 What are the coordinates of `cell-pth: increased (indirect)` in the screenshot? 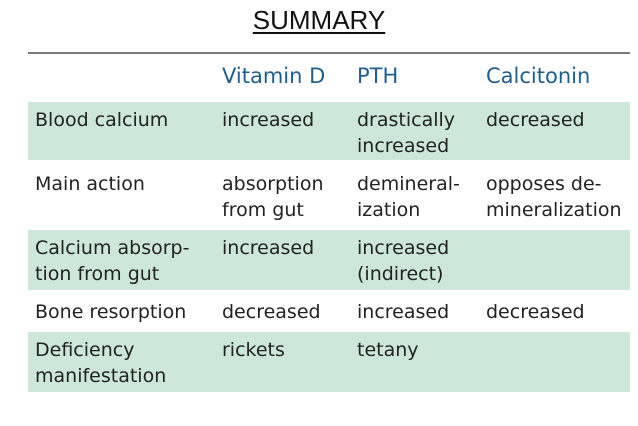 It's located at (403, 261).